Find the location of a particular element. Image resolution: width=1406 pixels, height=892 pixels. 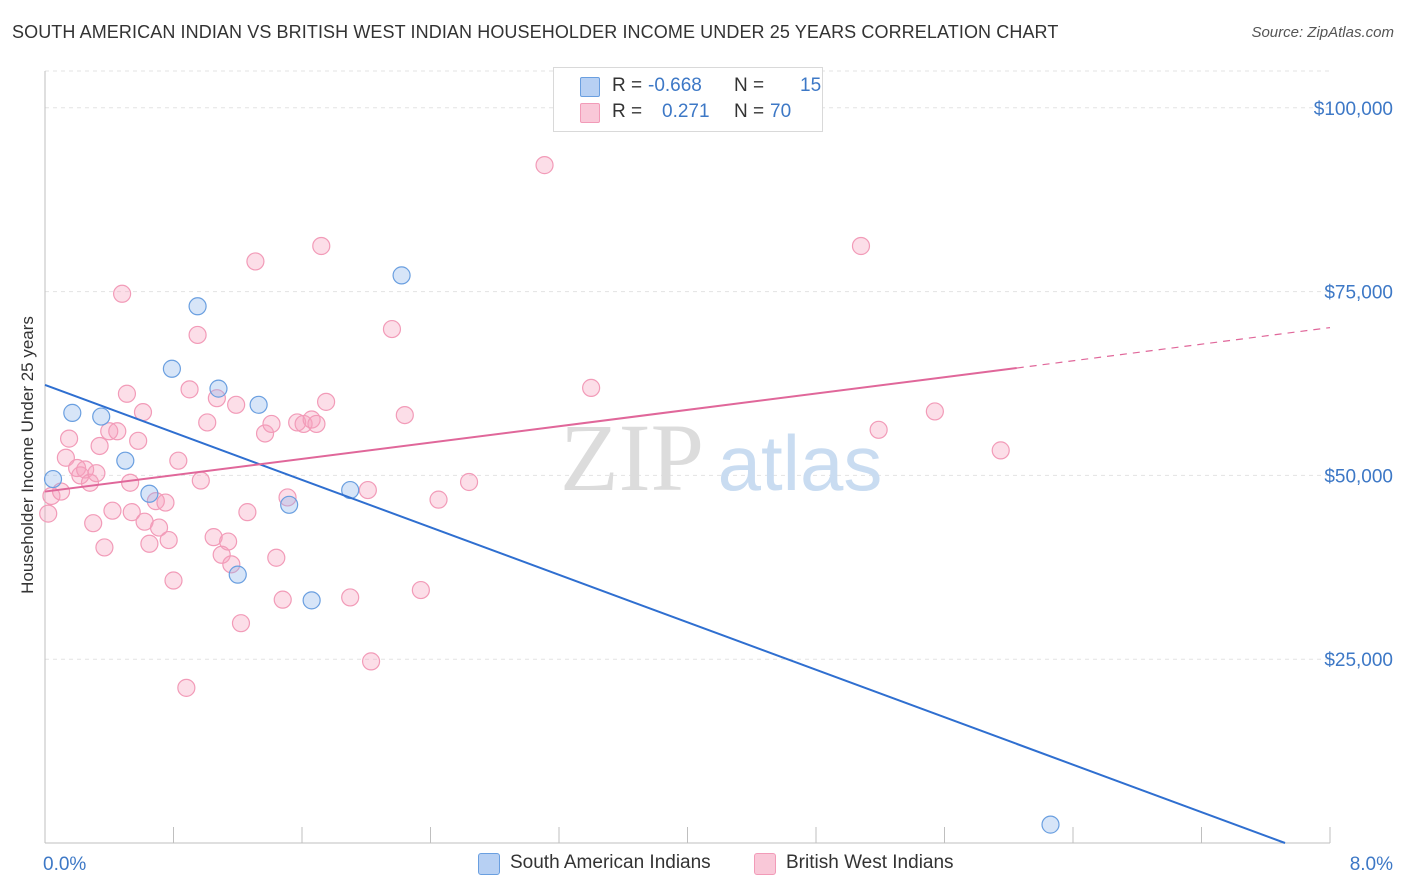

watermark: ZIP atlas is located at coordinates (721, 457).